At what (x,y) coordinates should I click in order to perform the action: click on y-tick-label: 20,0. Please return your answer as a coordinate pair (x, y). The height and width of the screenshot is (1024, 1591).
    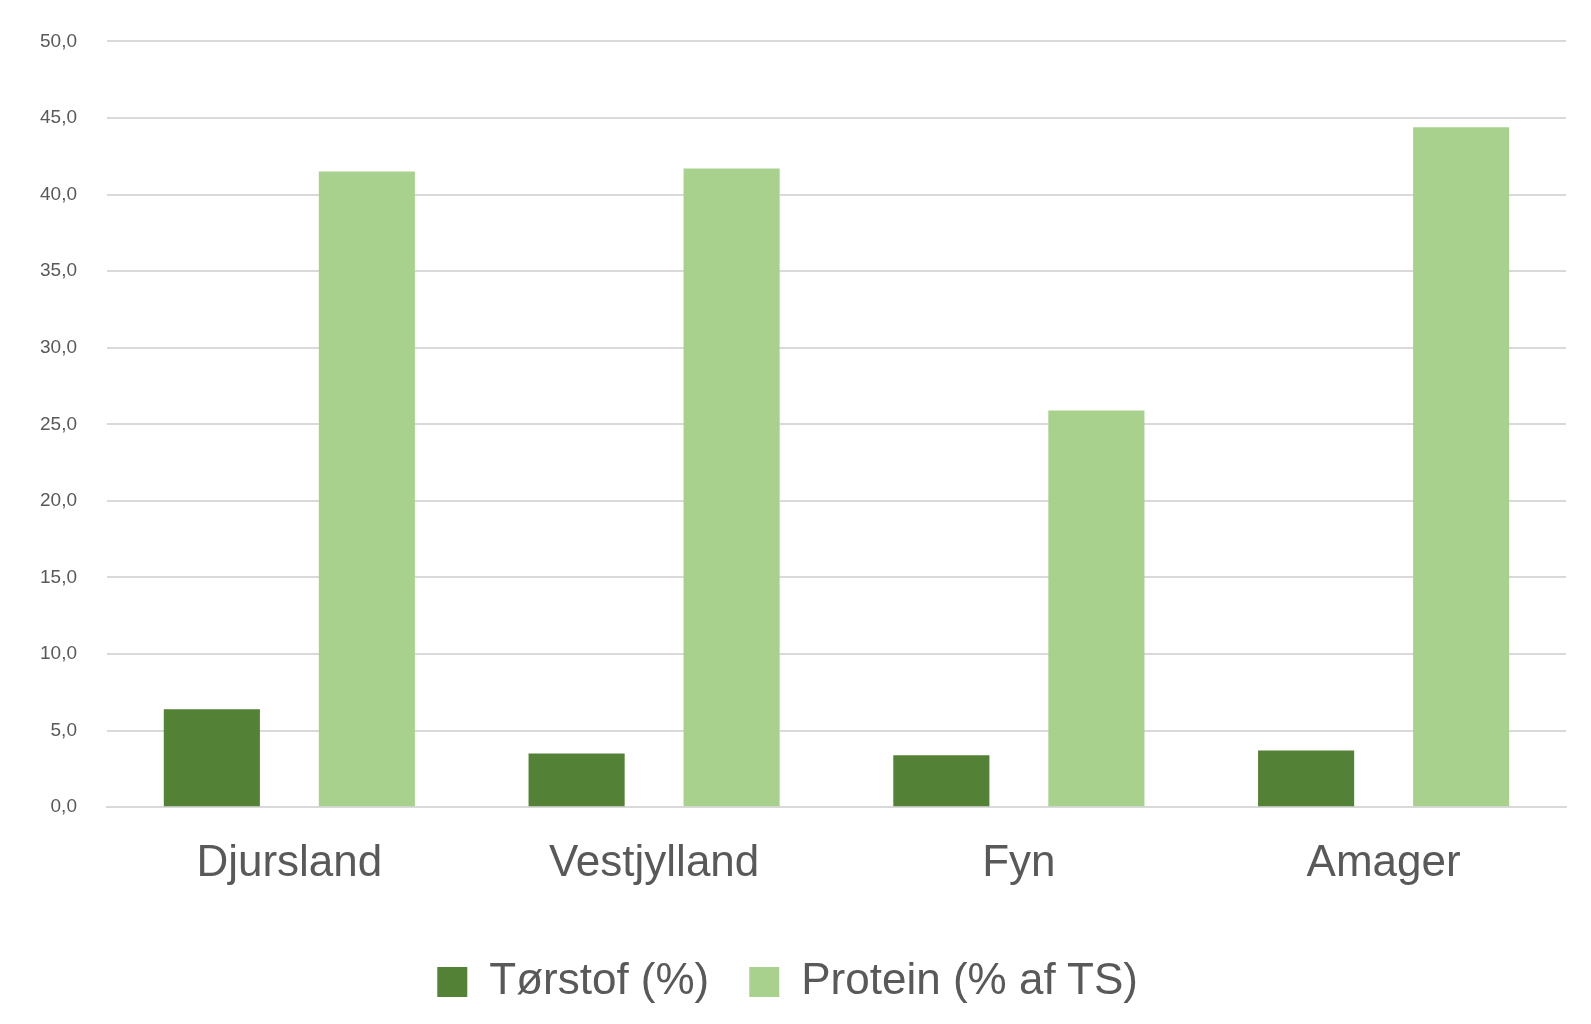
    Looking at the image, I should click on (58, 500).